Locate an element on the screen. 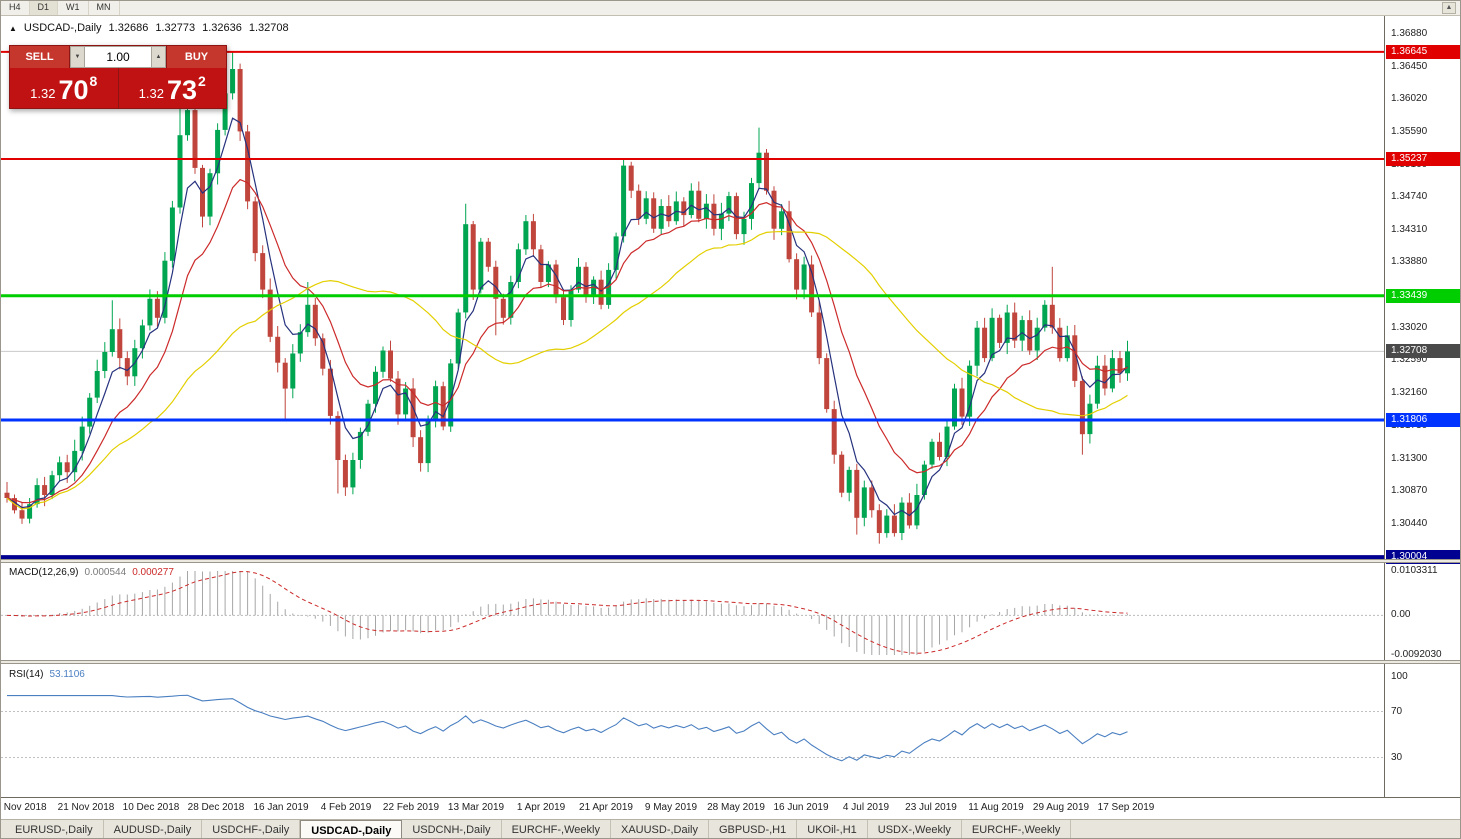 The height and width of the screenshot is (839, 1461). buy-button: BUY is located at coordinates (196, 57).